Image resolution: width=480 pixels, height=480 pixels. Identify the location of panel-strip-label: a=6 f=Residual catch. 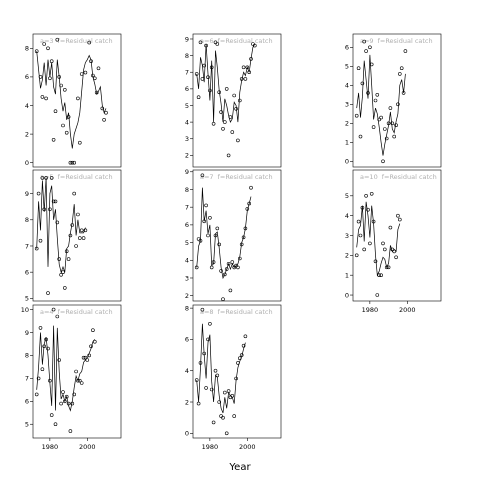
(236, 41).